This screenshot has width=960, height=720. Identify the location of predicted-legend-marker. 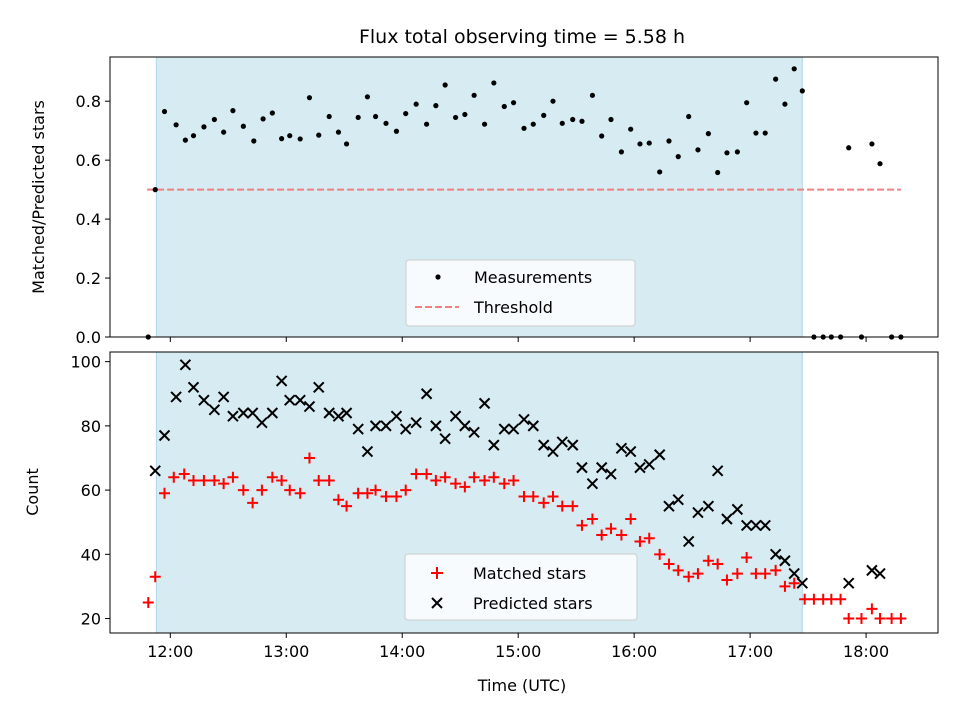
(437, 603).